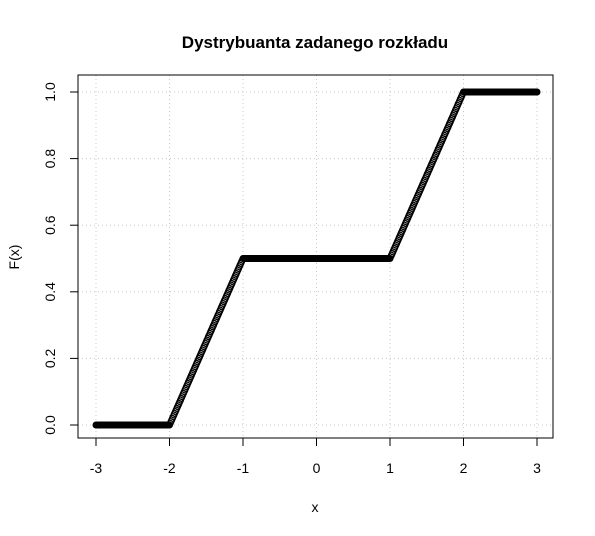 This screenshot has width=595, height=536. I want to click on x-tick-label: -3, so click(96, 468).